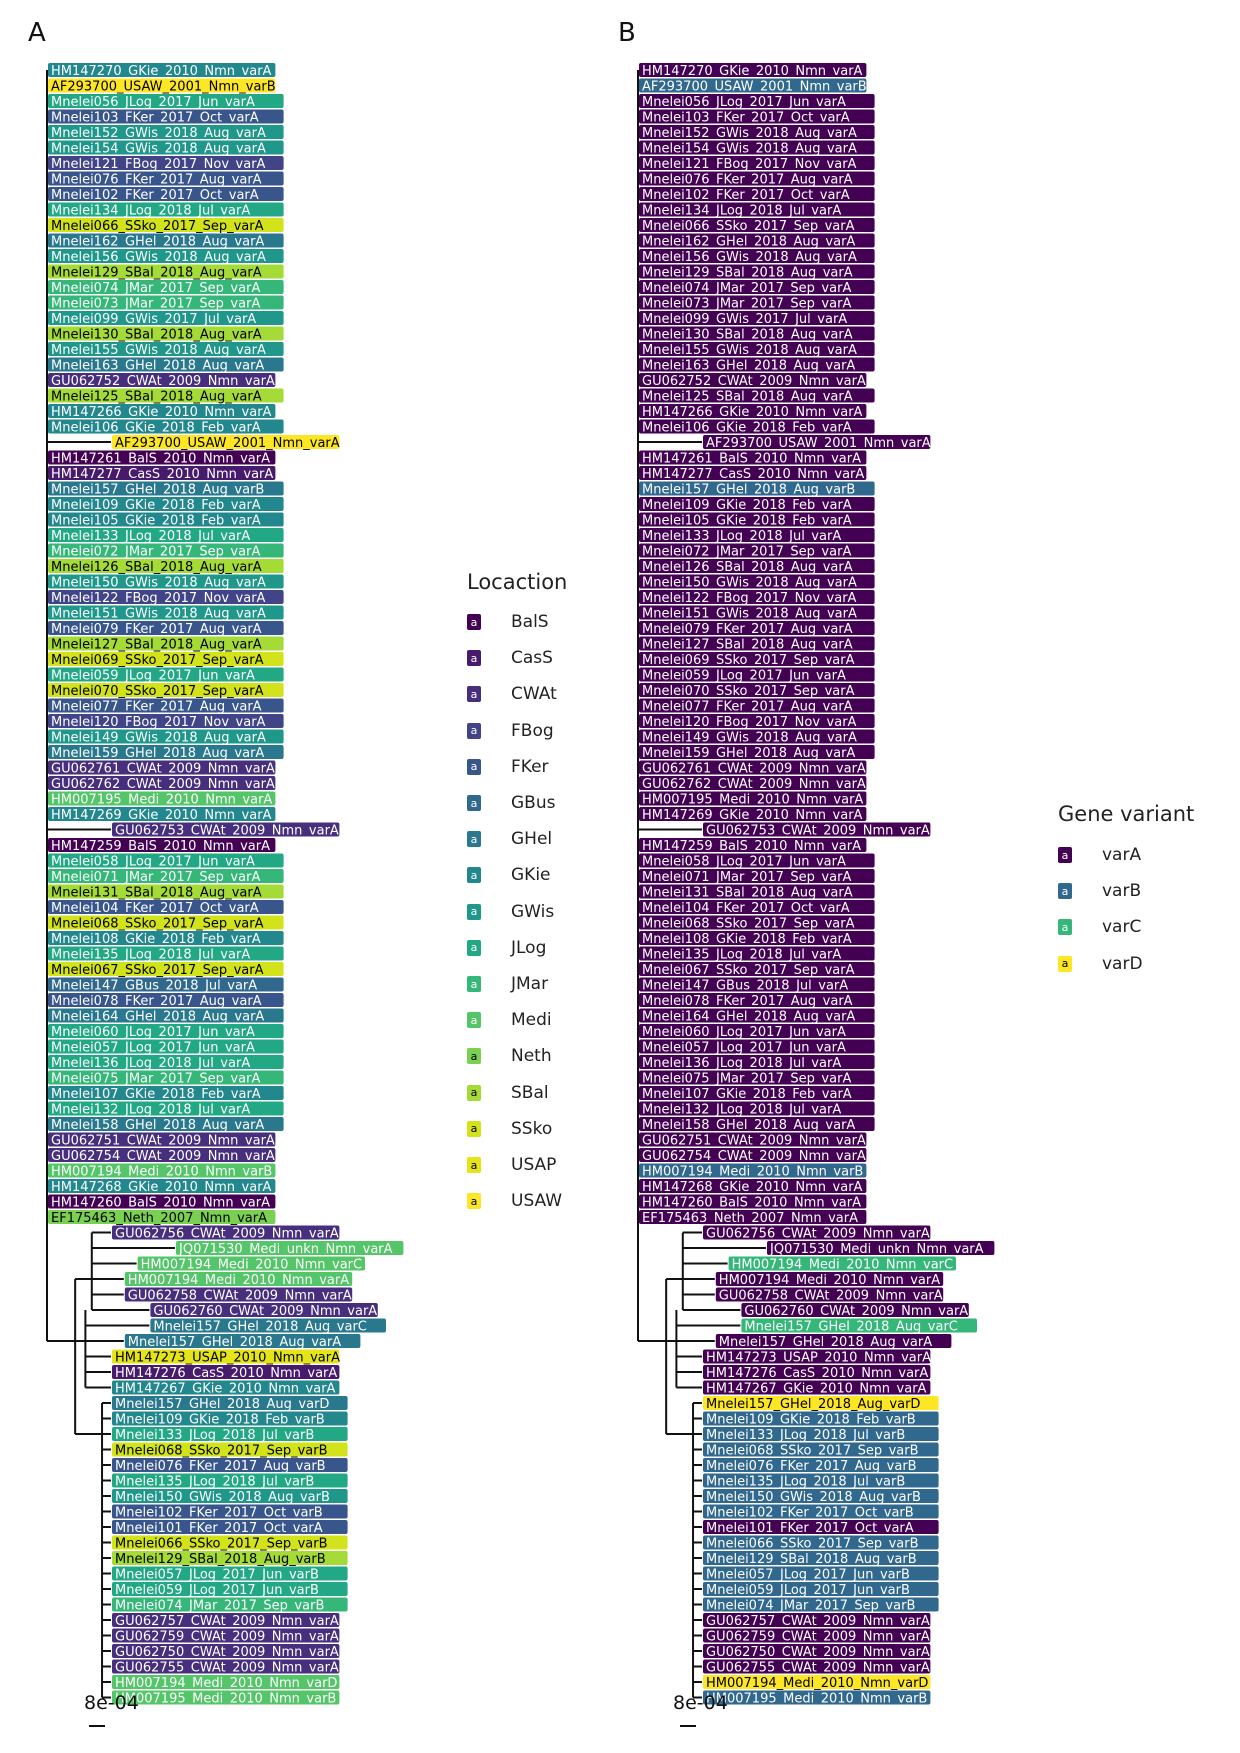 This screenshot has width=1240, height=1753. I want to click on legend-location-item-jlog: a JLog, so click(506, 948).